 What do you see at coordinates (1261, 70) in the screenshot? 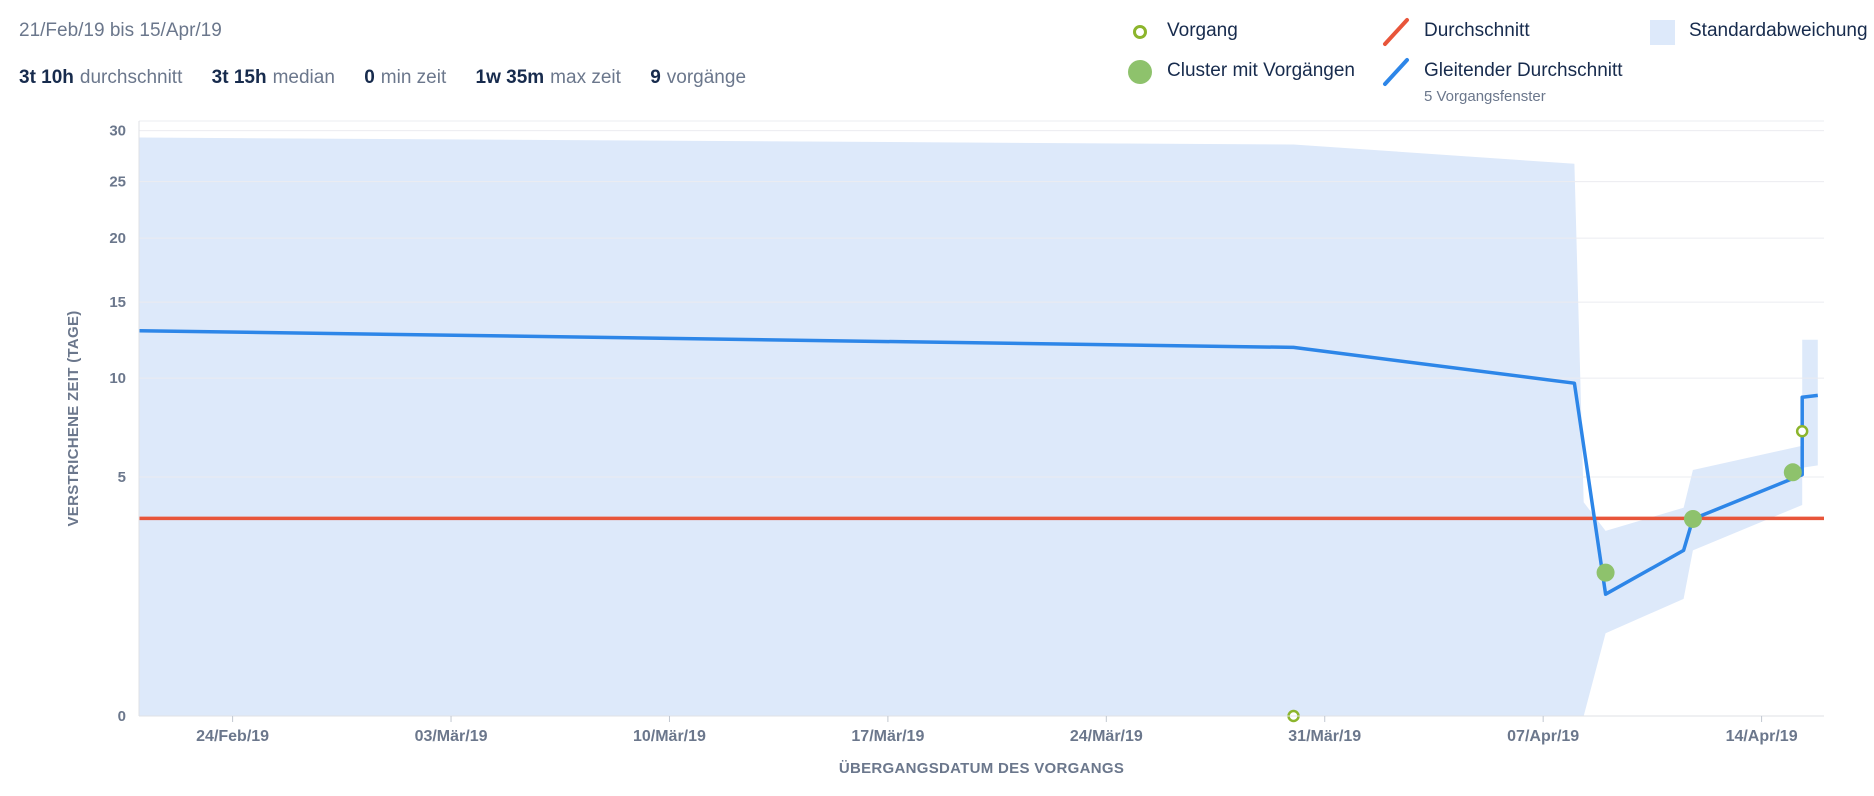
I see `legend-cluster-label: Cluster mit Vorgängen` at bounding box center [1261, 70].